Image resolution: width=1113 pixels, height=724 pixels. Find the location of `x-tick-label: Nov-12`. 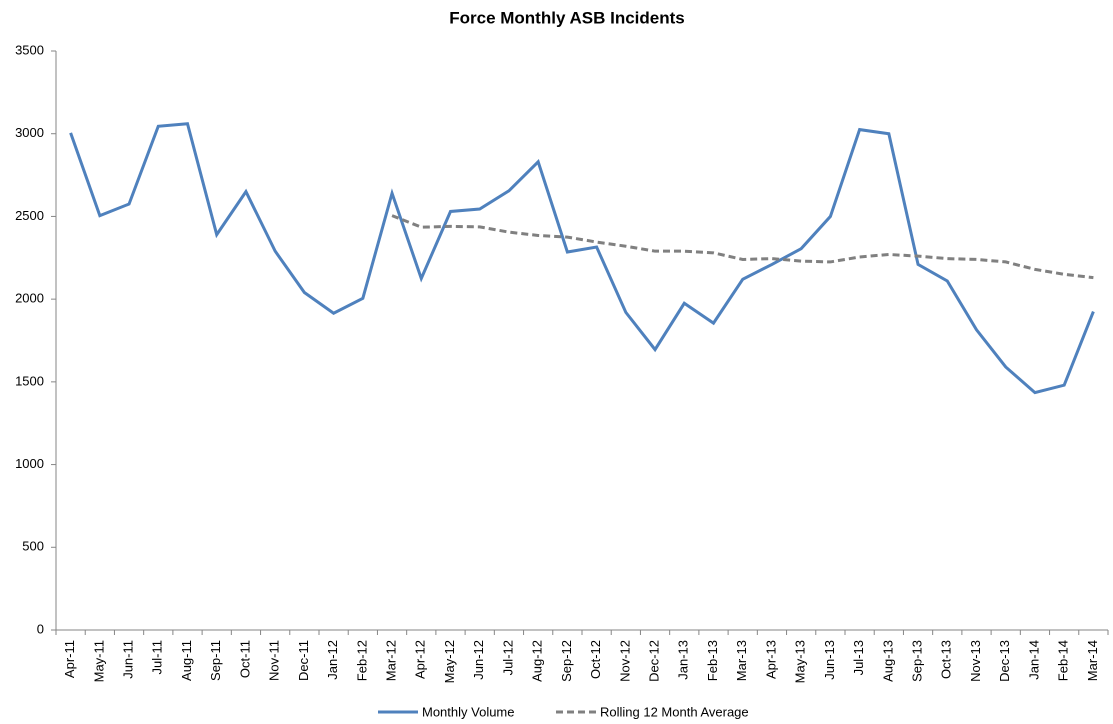

x-tick-label: Nov-12 is located at coordinates (624, 661).